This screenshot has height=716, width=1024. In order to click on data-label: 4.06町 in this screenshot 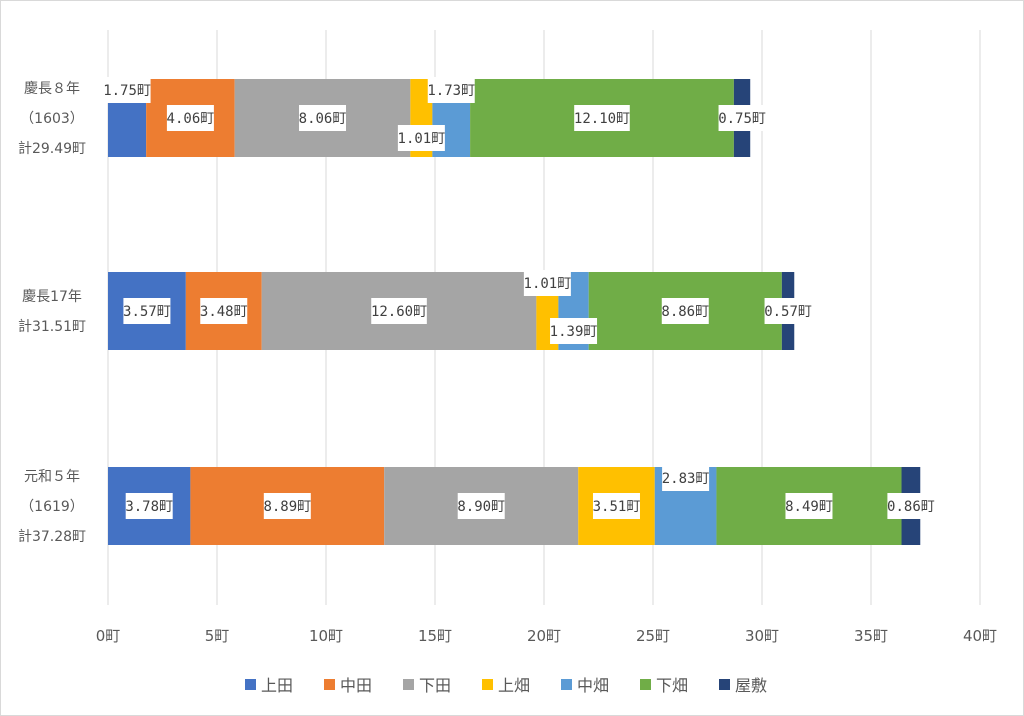, I will do `click(191, 119)`.